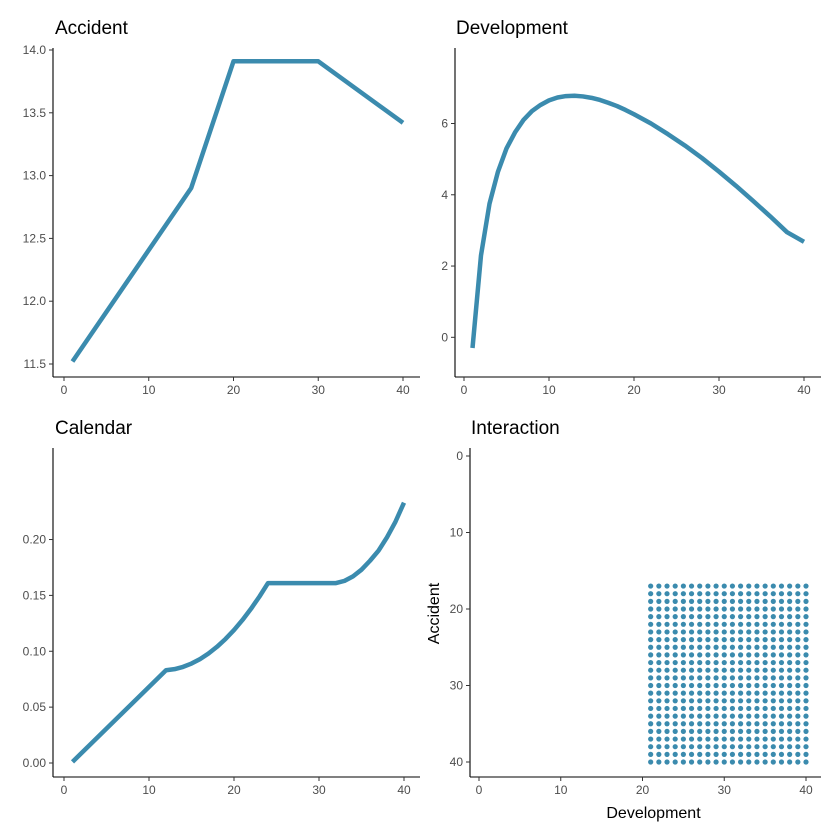 The width and height of the screenshot is (840, 840). Describe the element at coordinates (234, 790) in the screenshot. I see `calendar-x-tick-label: 20` at that location.